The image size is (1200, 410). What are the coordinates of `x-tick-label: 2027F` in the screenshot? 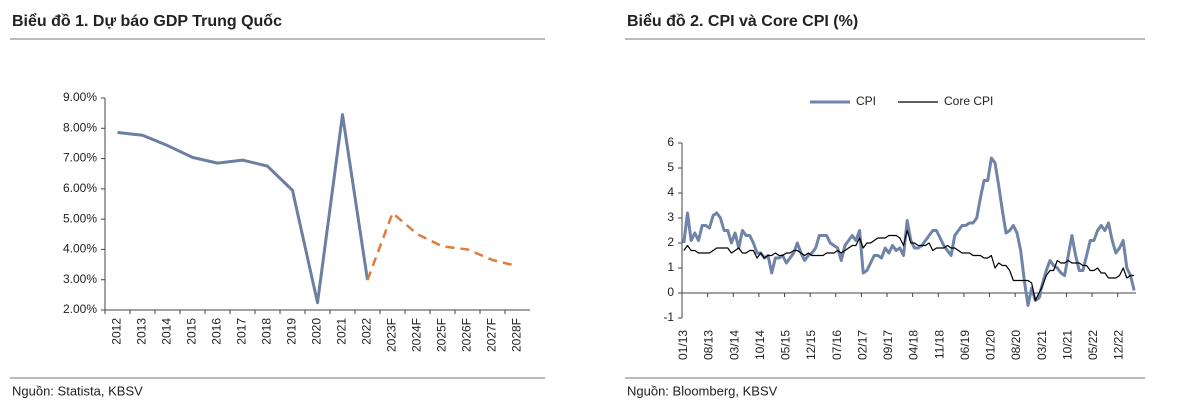 It's located at (492, 335).